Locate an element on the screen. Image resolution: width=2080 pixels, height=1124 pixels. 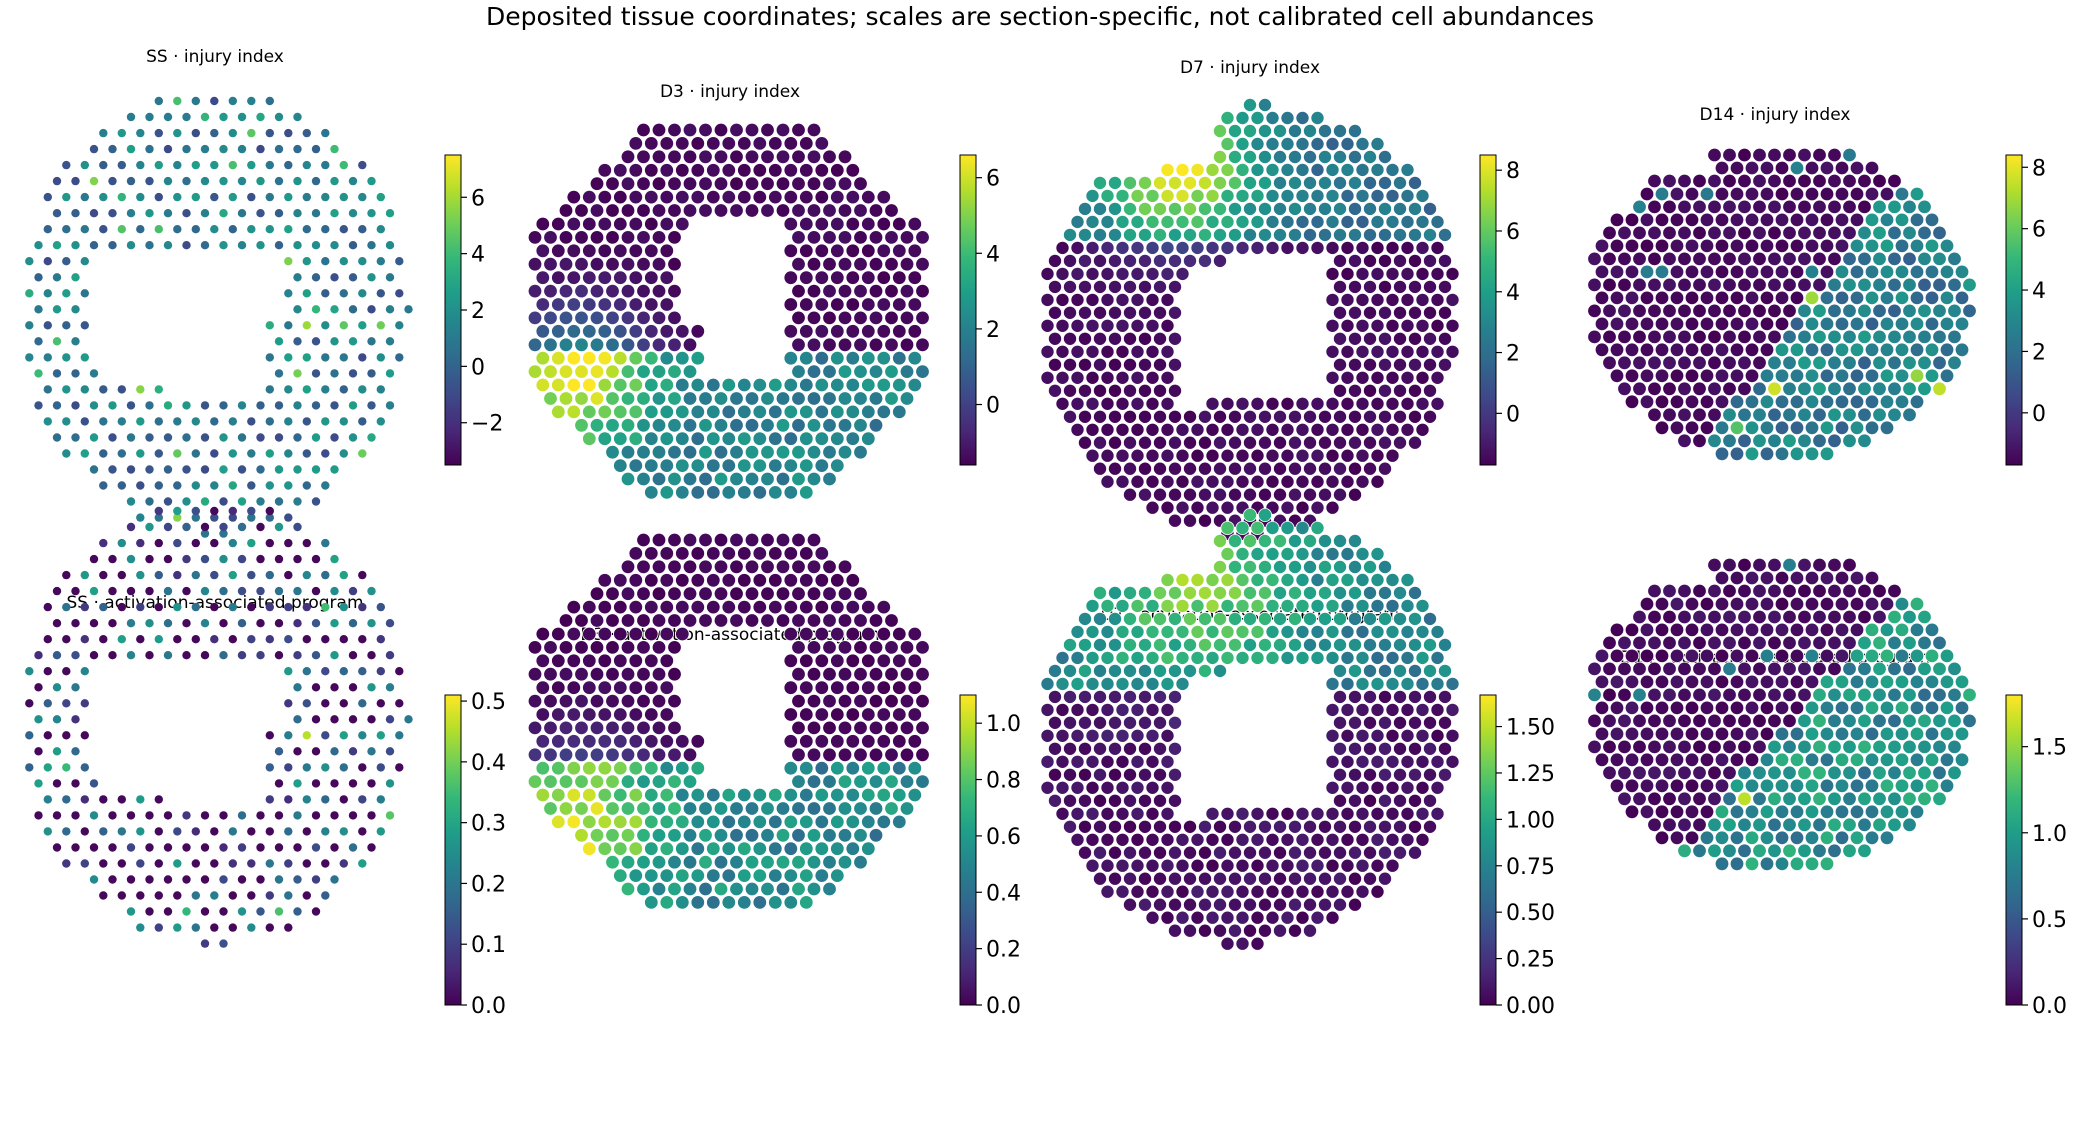
colorbar-tick-label: 2 is located at coordinates (478, 311).